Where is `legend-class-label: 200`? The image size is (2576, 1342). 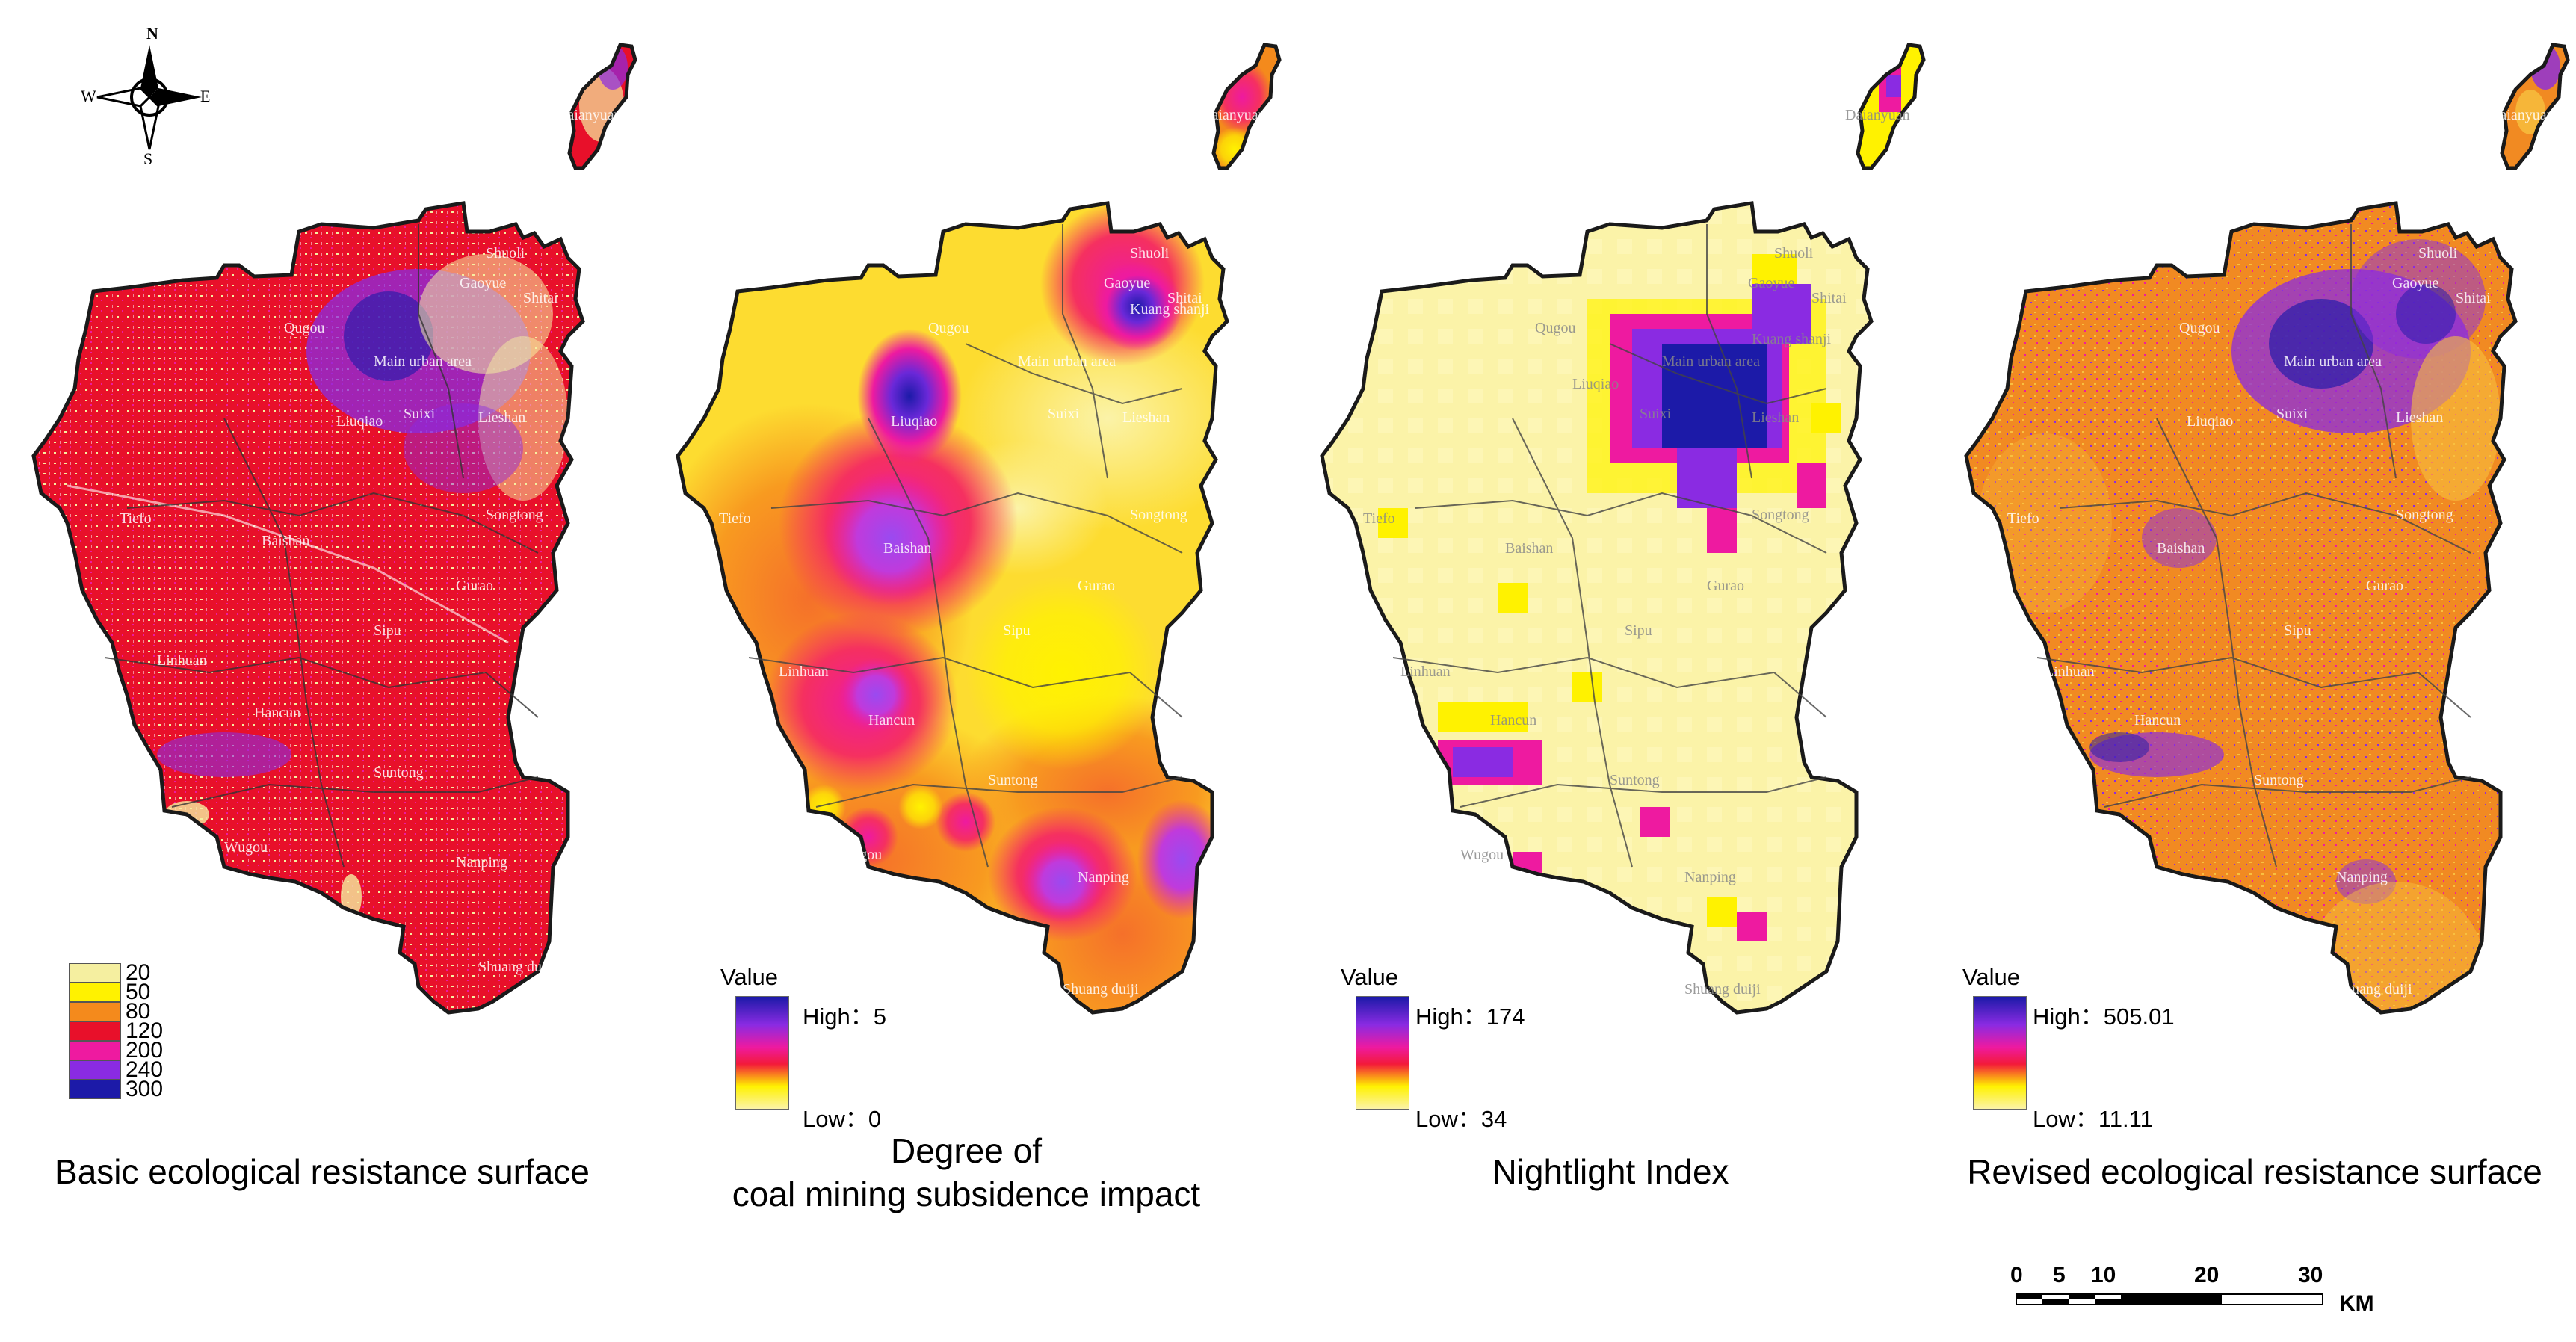 legend-class-label: 200 is located at coordinates (145, 1050).